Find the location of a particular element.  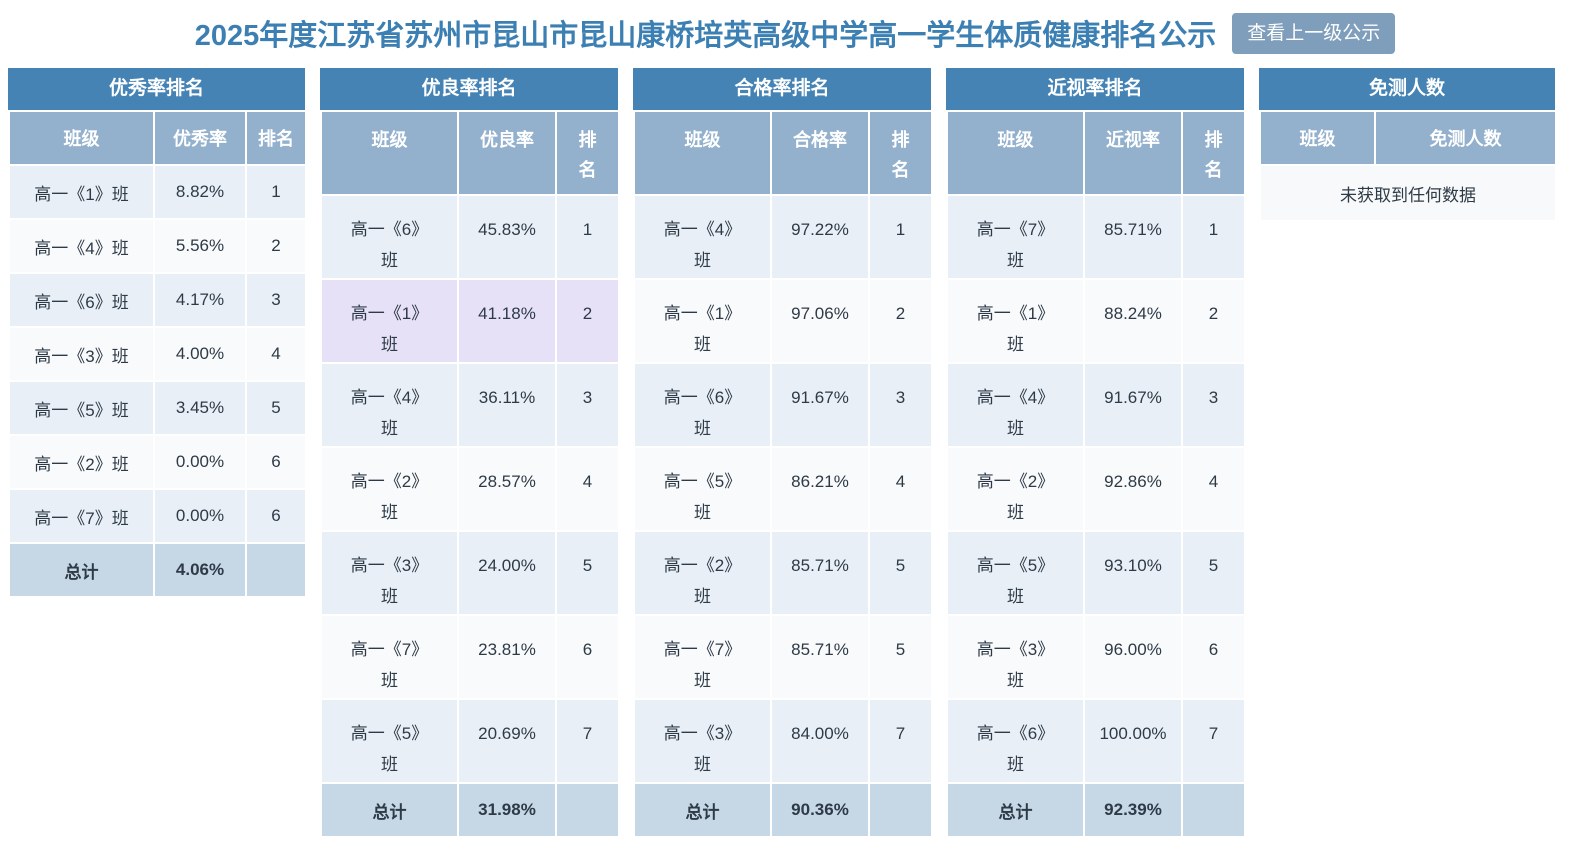

rate-cell: 8.82% is located at coordinates (200, 192).